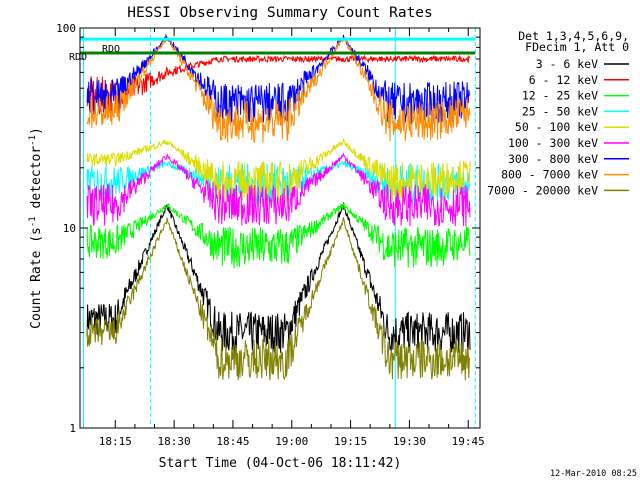 This screenshot has width=640, height=480. Describe the element at coordinates (69, 228) in the screenshot. I see `y-tick-label-1: 10` at that location.